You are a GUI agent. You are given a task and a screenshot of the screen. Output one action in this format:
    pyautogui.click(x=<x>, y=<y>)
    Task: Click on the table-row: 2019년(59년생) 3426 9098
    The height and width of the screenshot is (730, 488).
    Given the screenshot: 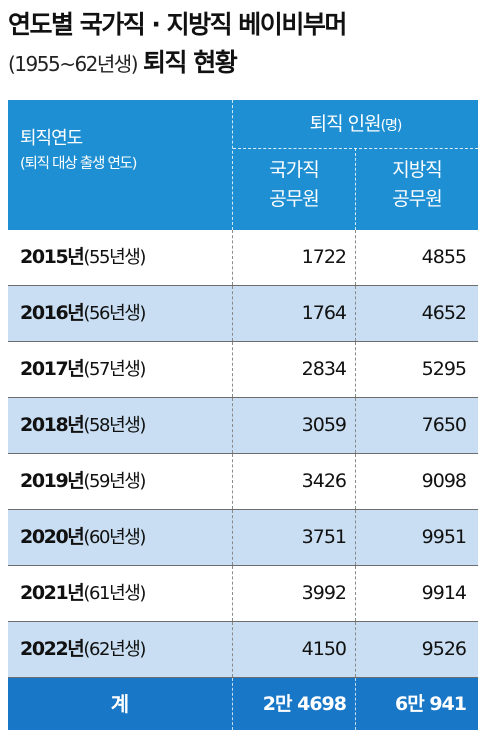 What is the action you would take?
    pyautogui.click(x=243, y=482)
    